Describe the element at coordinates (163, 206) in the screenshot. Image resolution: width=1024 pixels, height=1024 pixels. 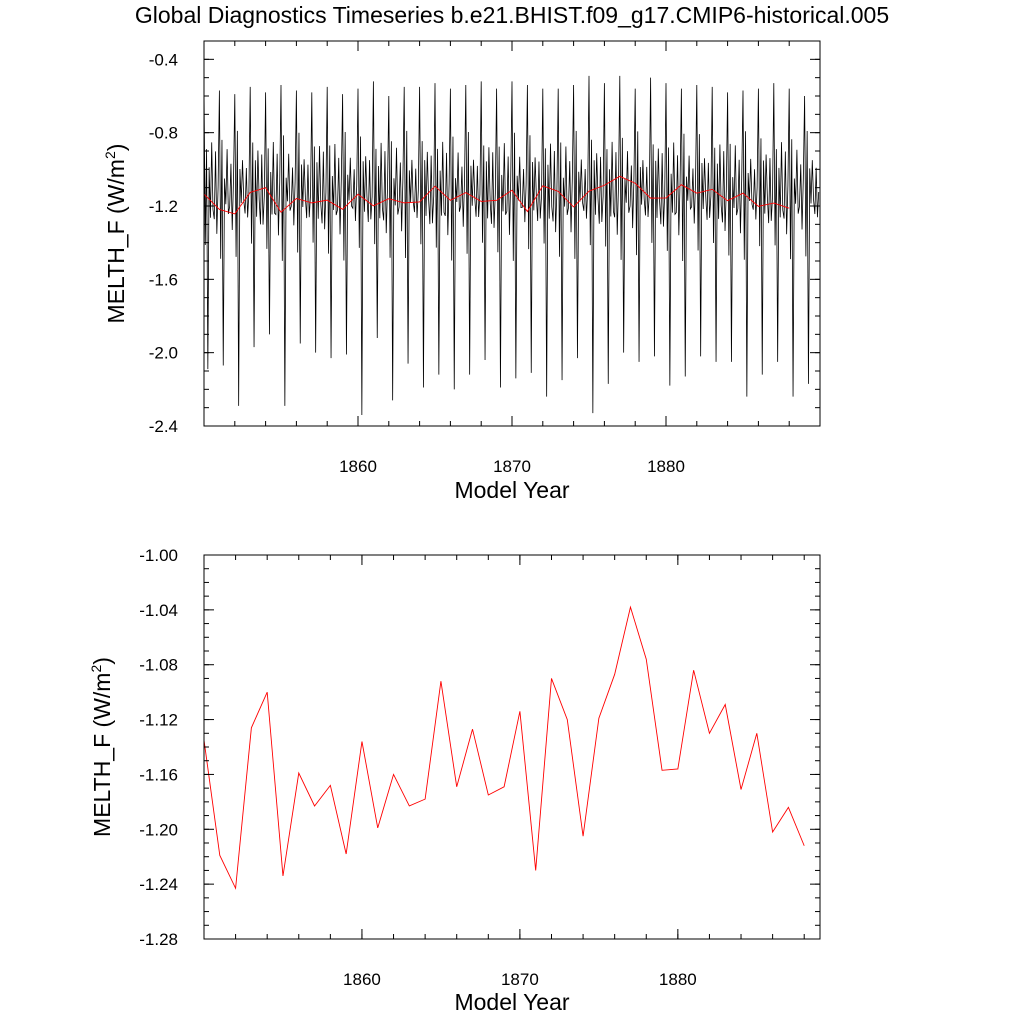
I see `y-tick-label: -1.2` at that location.